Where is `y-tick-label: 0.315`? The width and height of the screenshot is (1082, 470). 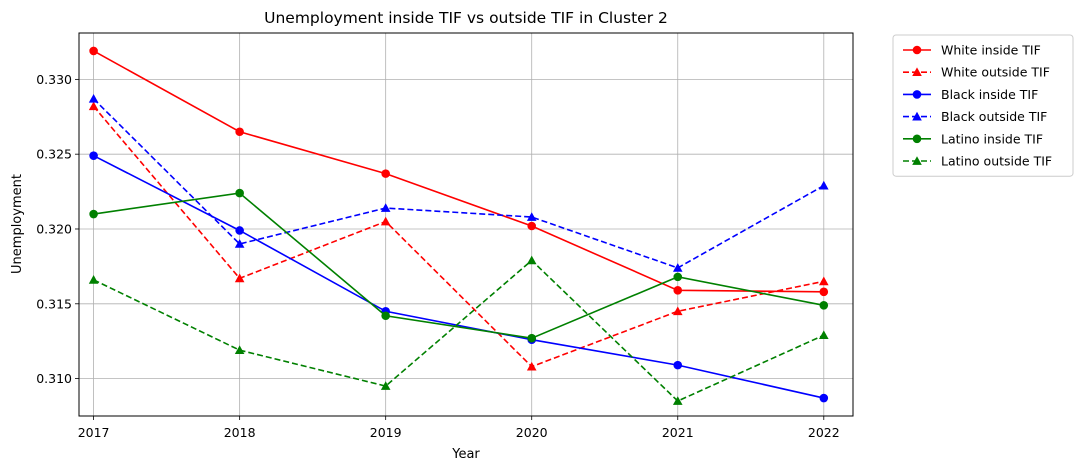 y-tick-label: 0.315 is located at coordinates (54, 303).